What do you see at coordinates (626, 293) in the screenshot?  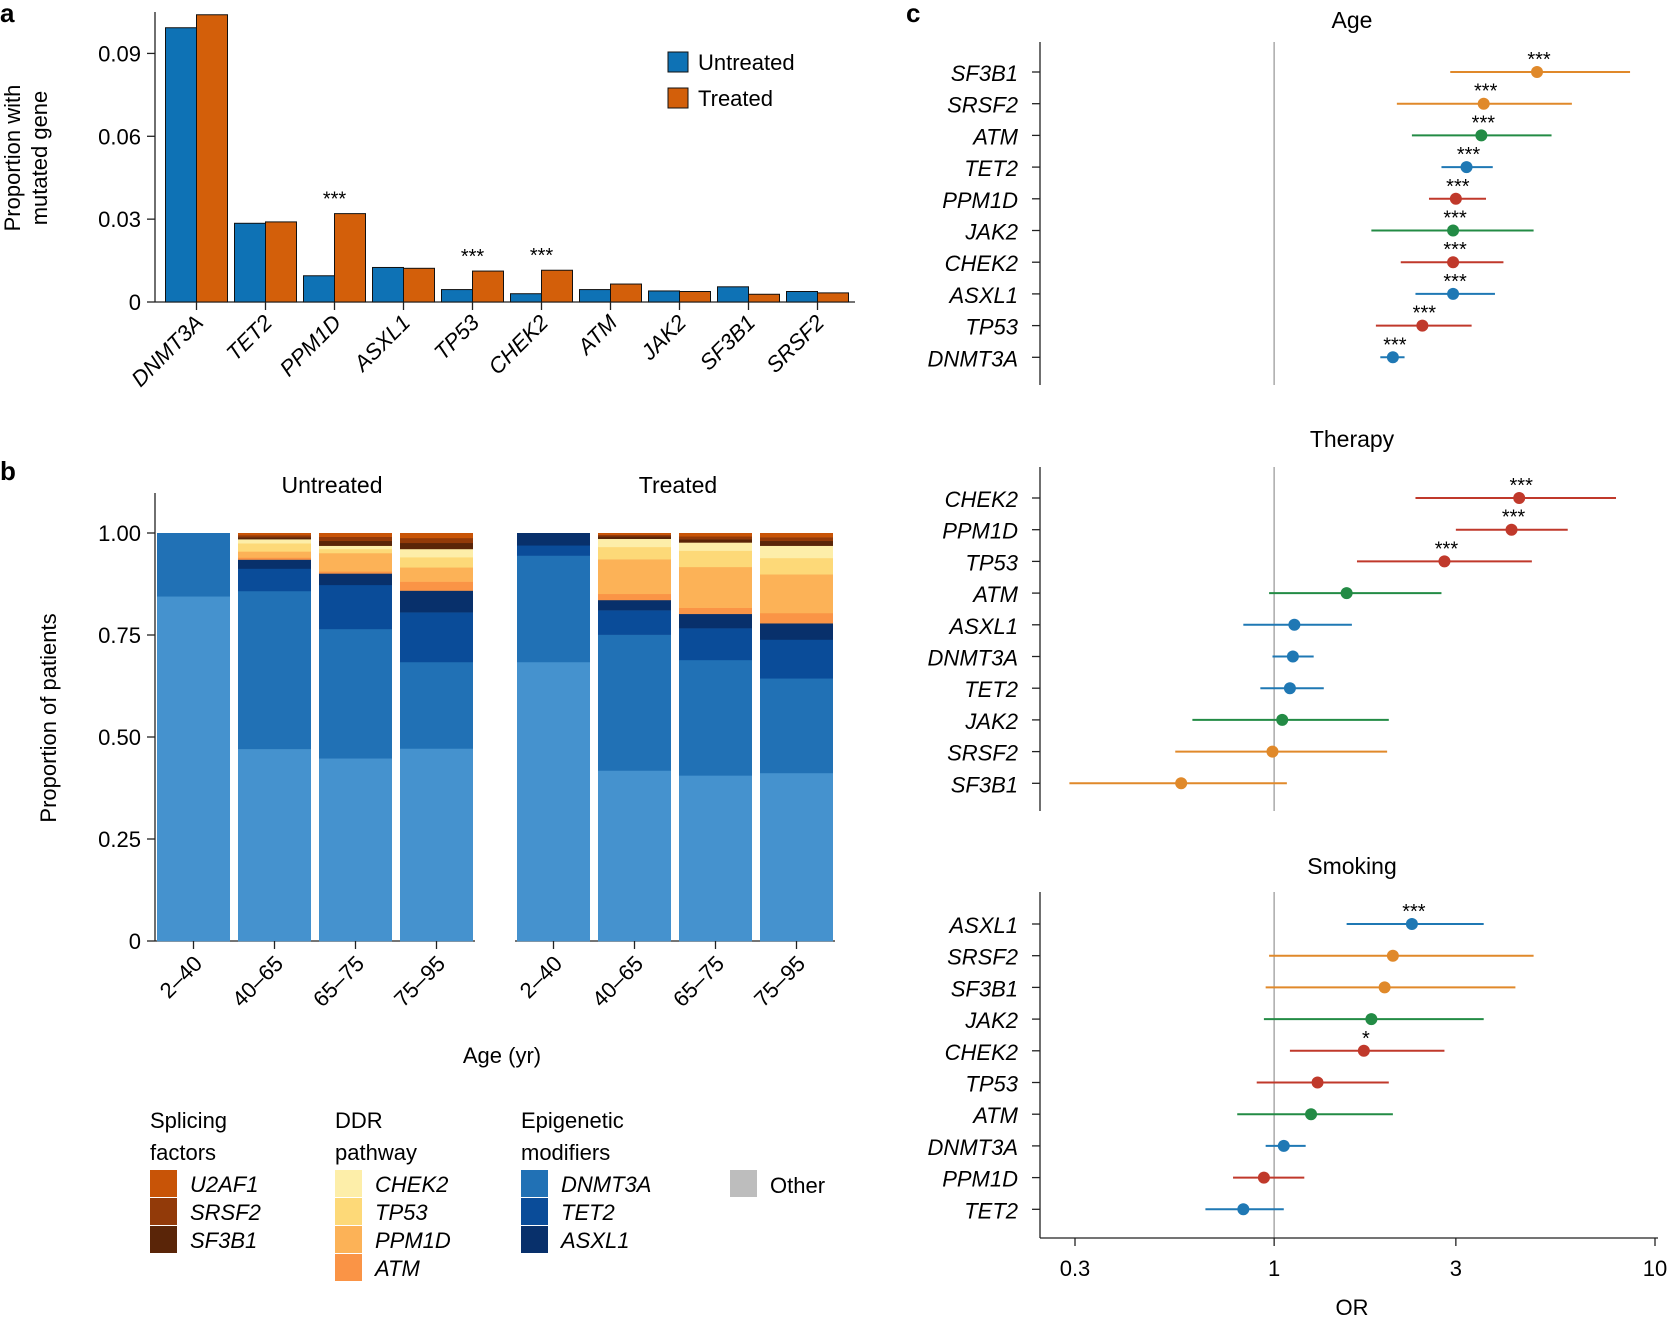 I see `a-bar-treated-atm` at bounding box center [626, 293].